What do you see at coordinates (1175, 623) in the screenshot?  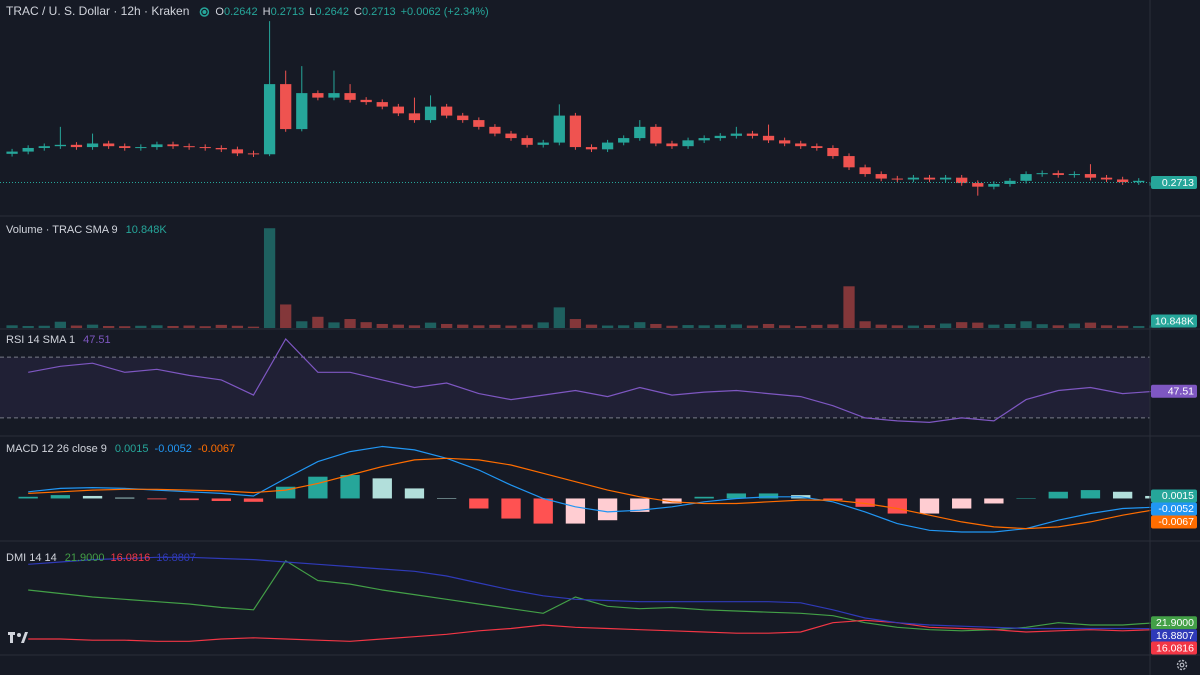 I see `axis-value-label: 21.9000` at bounding box center [1175, 623].